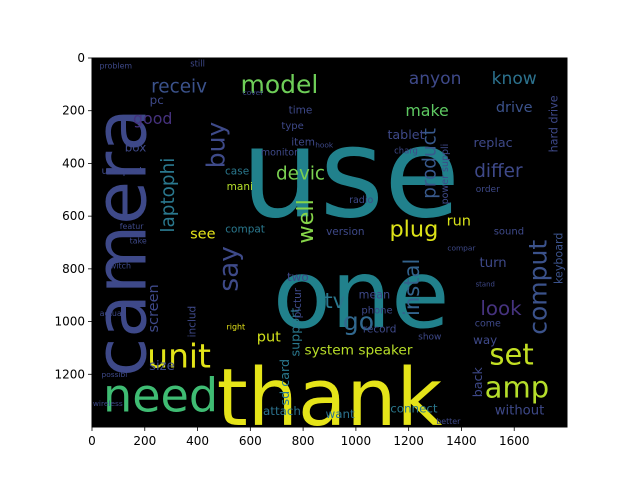 Image resolution: width=640 pixels, height=478 pixels. Describe the element at coordinates (485, 285) in the screenshot. I see `word-stand: stand` at that location.